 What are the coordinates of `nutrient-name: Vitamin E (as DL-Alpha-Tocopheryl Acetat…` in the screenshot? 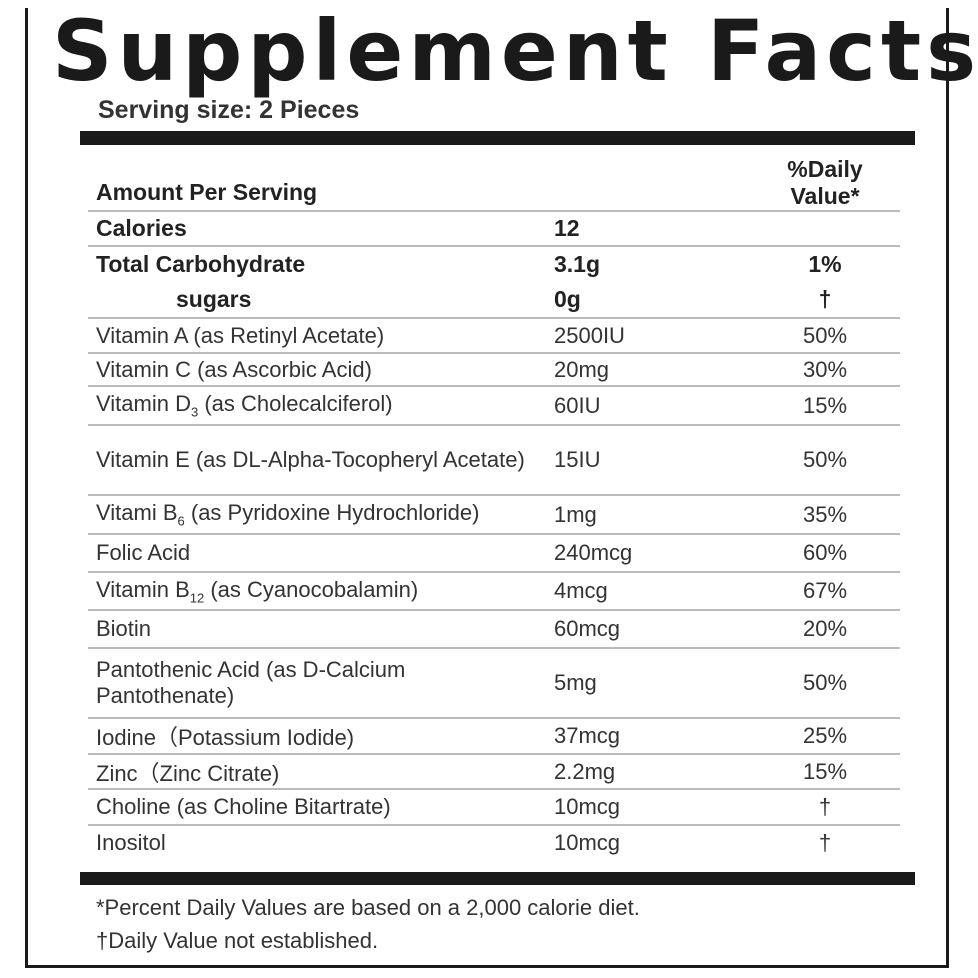 It's located at (321, 460).